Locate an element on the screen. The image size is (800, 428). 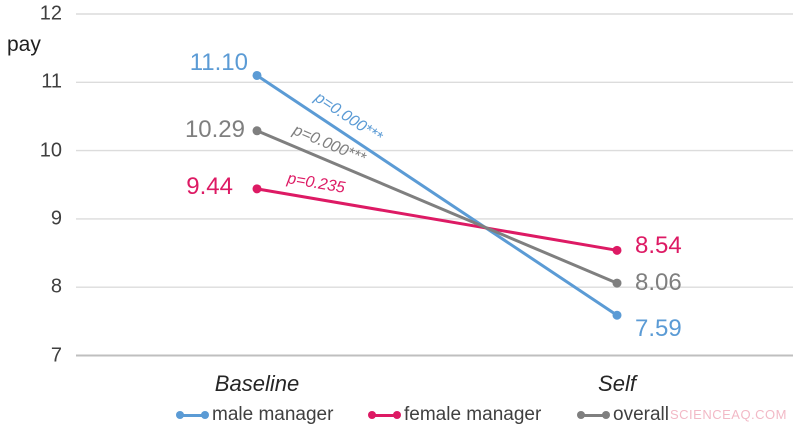
y-axis-tick-label: 12 is located at coordinates (50, 13).